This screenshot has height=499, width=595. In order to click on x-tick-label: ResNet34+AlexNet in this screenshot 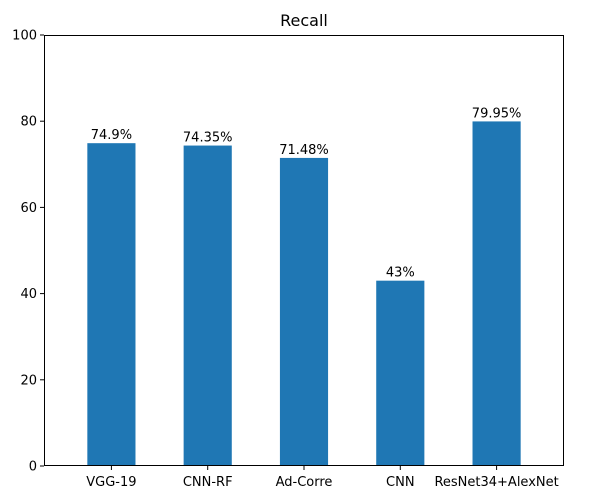, I will do `click(496, 482)`.